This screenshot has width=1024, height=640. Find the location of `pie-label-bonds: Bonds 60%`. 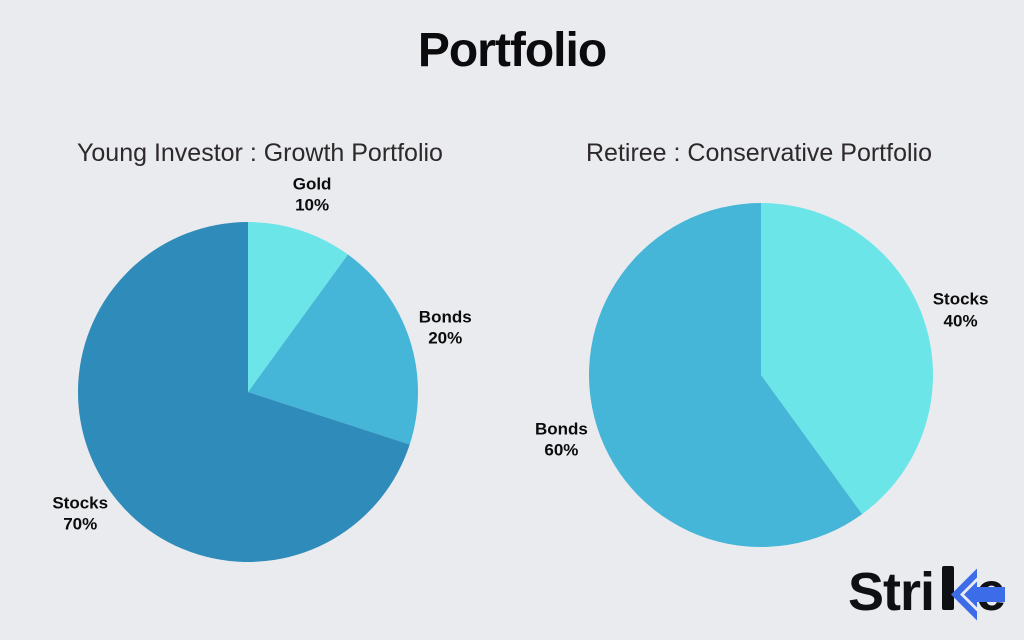

pie-label-bonds: Bonds 60% is located at coordinates (561, 439).